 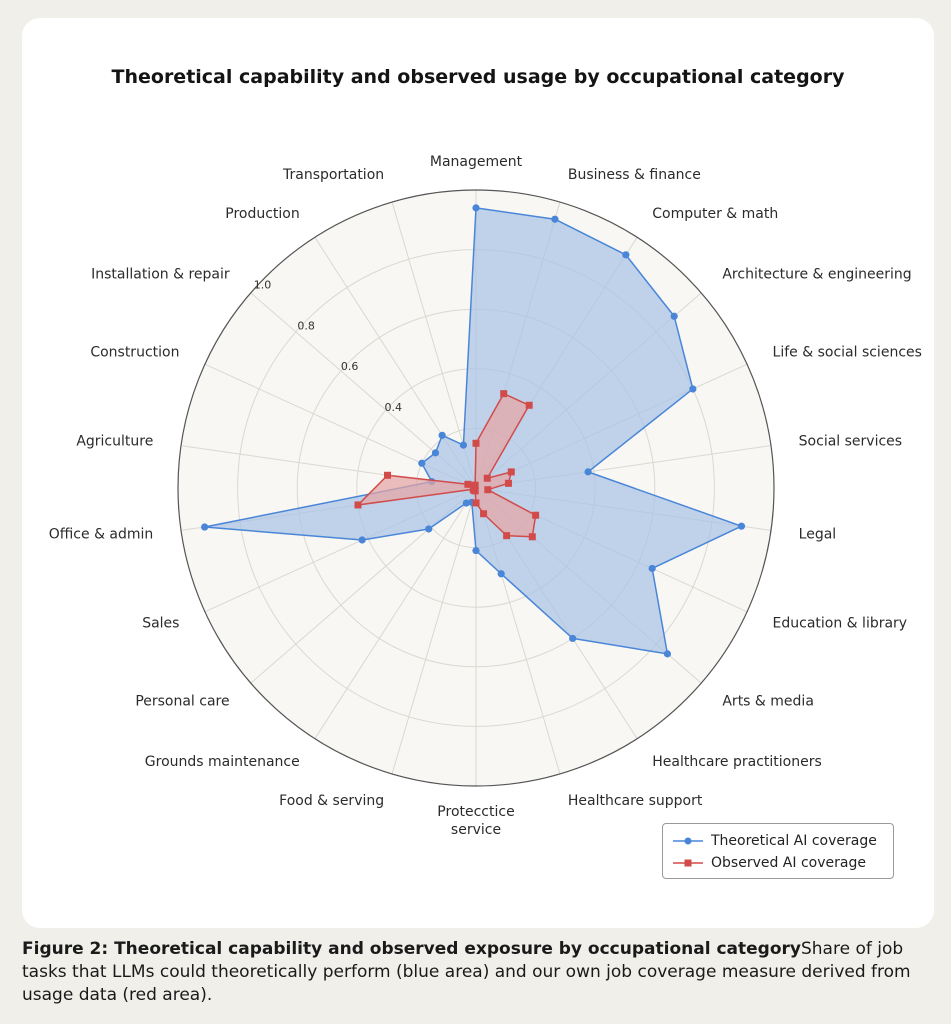 I want to click on category-label: Office & admin, so click(x=101, y=534).